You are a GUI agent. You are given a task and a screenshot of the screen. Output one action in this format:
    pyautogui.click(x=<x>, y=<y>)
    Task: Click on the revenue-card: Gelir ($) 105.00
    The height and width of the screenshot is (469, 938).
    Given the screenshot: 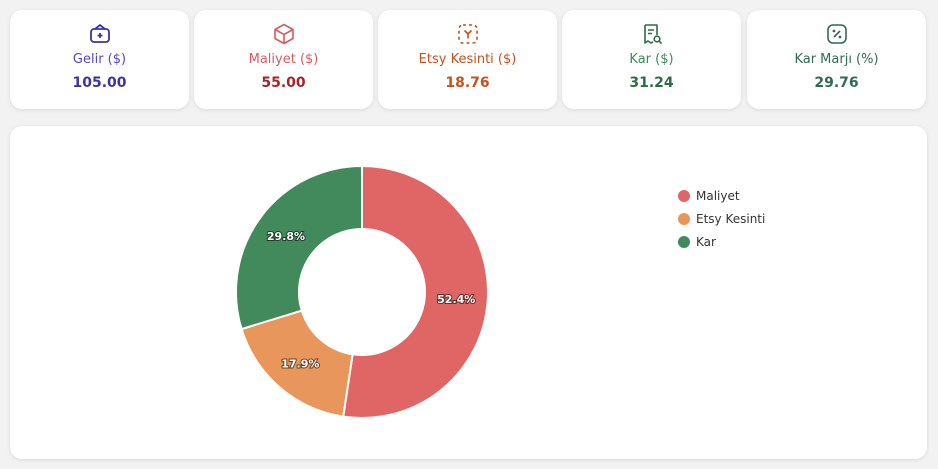 What is the action you would take?
    pyautogui.click(x=99, y=59)
    